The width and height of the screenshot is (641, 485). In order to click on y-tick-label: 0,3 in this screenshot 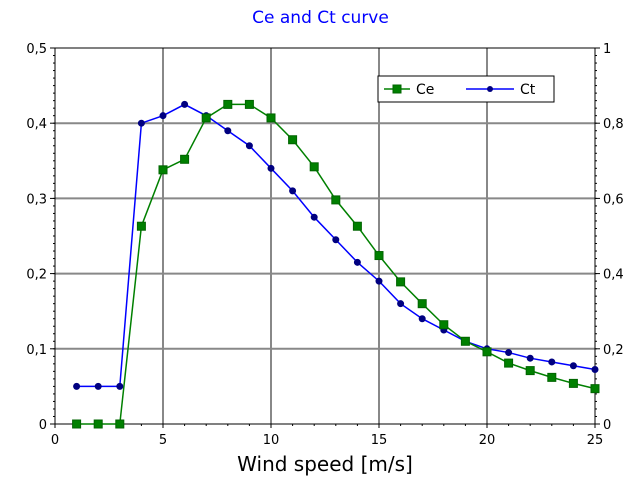, I will do `click(36, 199)`.